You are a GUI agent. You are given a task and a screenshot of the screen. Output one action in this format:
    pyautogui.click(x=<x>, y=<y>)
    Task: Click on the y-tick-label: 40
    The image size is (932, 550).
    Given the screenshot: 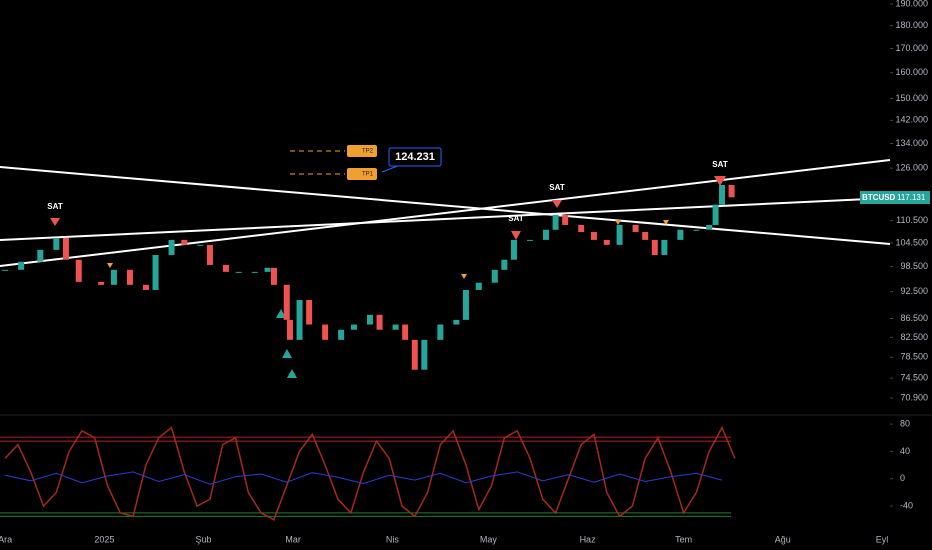 What is the action you would take?
    pyautogui.click(x=905, y=451)
    